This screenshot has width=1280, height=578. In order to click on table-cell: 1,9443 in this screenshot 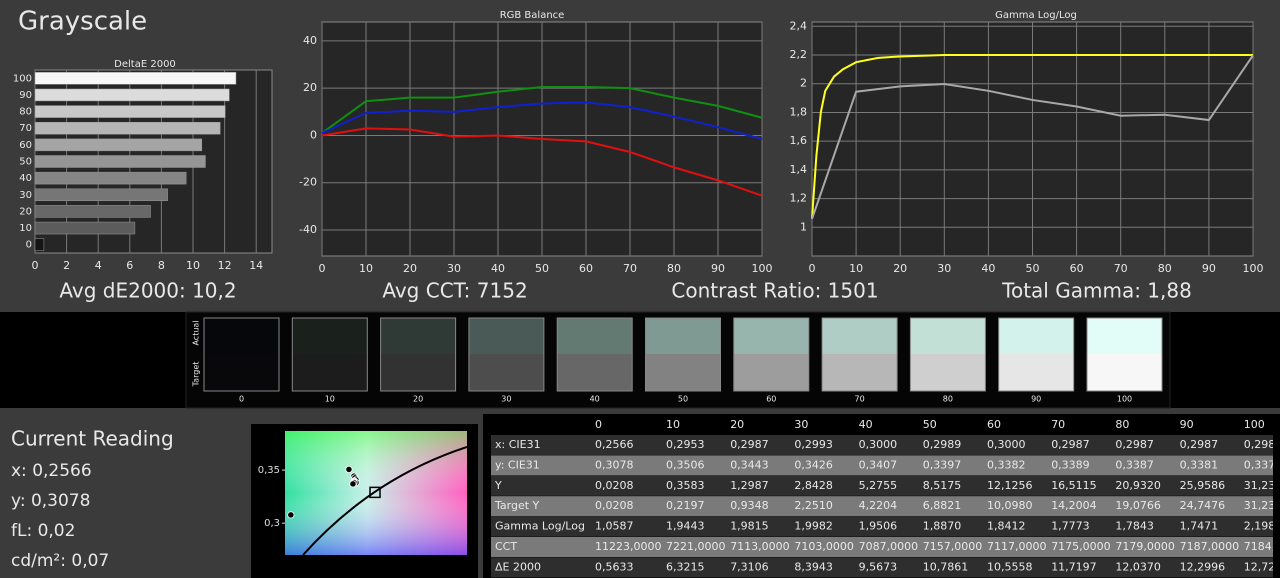, I will do `click(685, 526)`.